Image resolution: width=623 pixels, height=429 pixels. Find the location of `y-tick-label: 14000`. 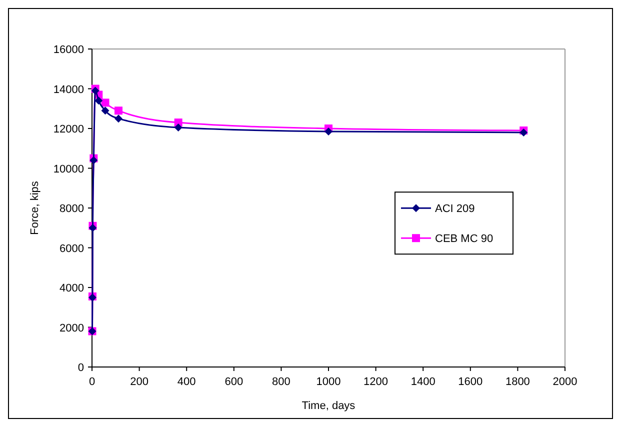

y-tick-label: 14000 is located at coordinates (68, 90).